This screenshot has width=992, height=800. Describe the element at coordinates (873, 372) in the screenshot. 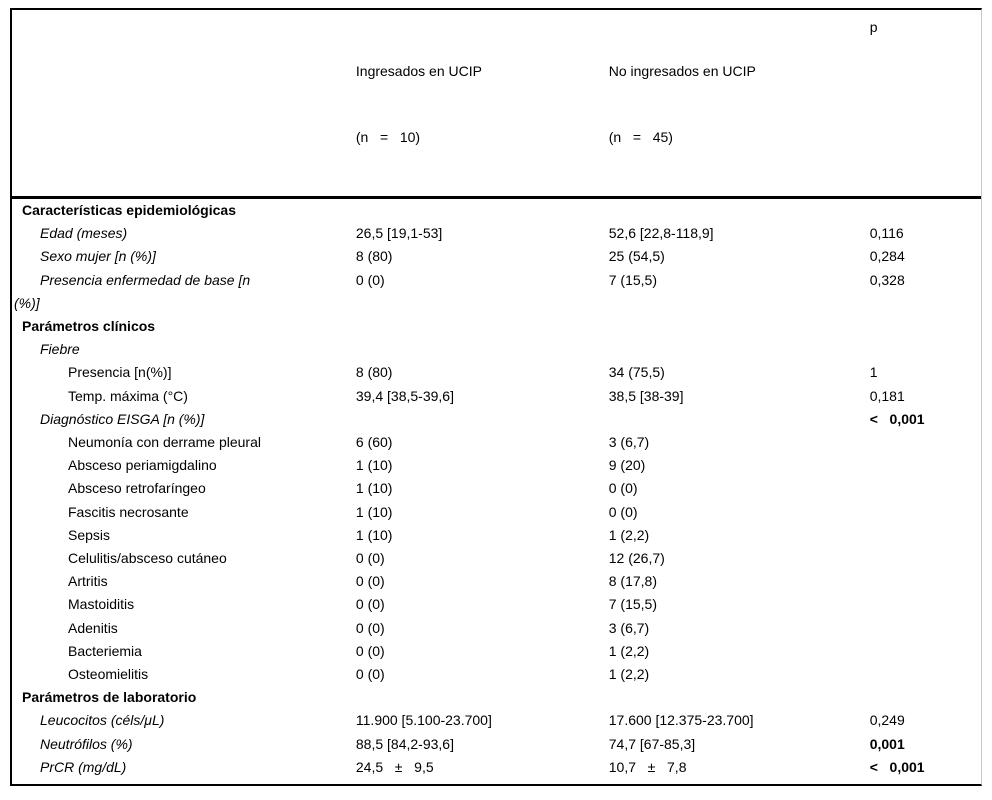

I see `p-value-cell: 1` at that location.